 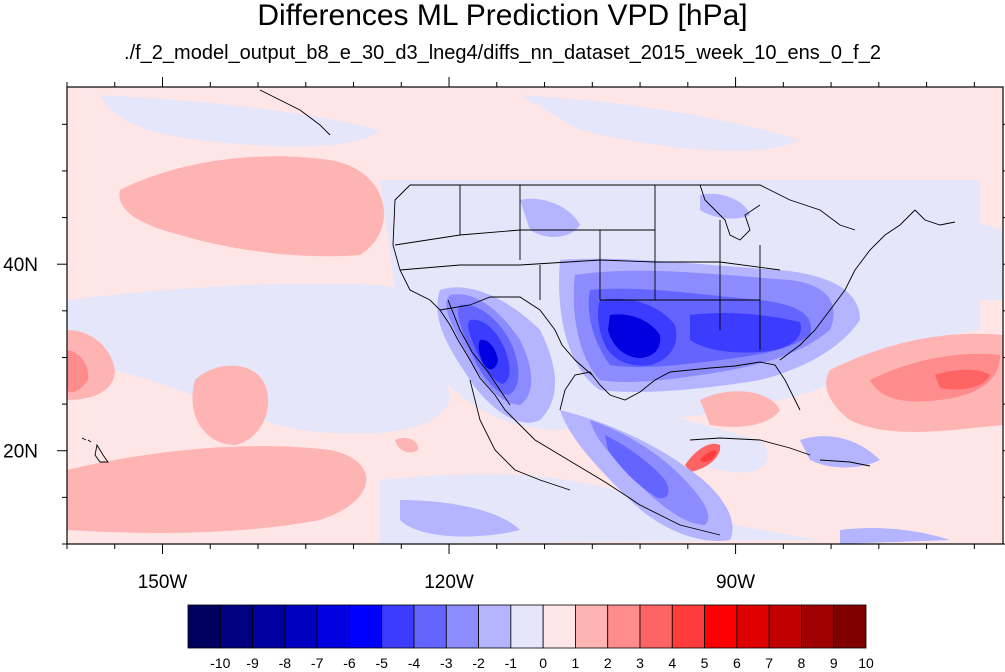 I want to click on colorbar-label: 3, so click(x=640, y=663).